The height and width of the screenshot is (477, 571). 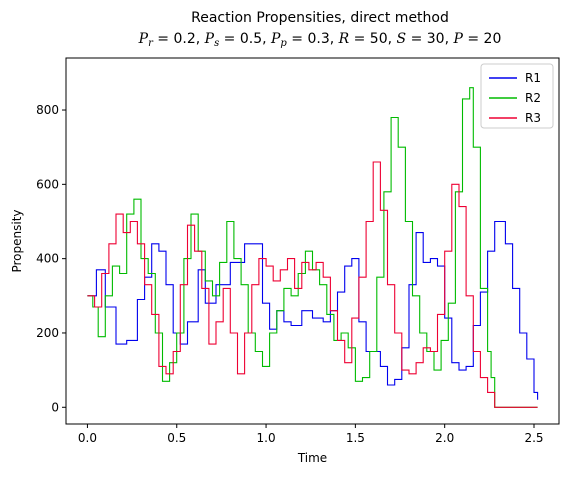 What do you see at coordinates (179, 39) in the screenshot?
I see `title-value: = 0.2,` at bounding box center [179, 39].